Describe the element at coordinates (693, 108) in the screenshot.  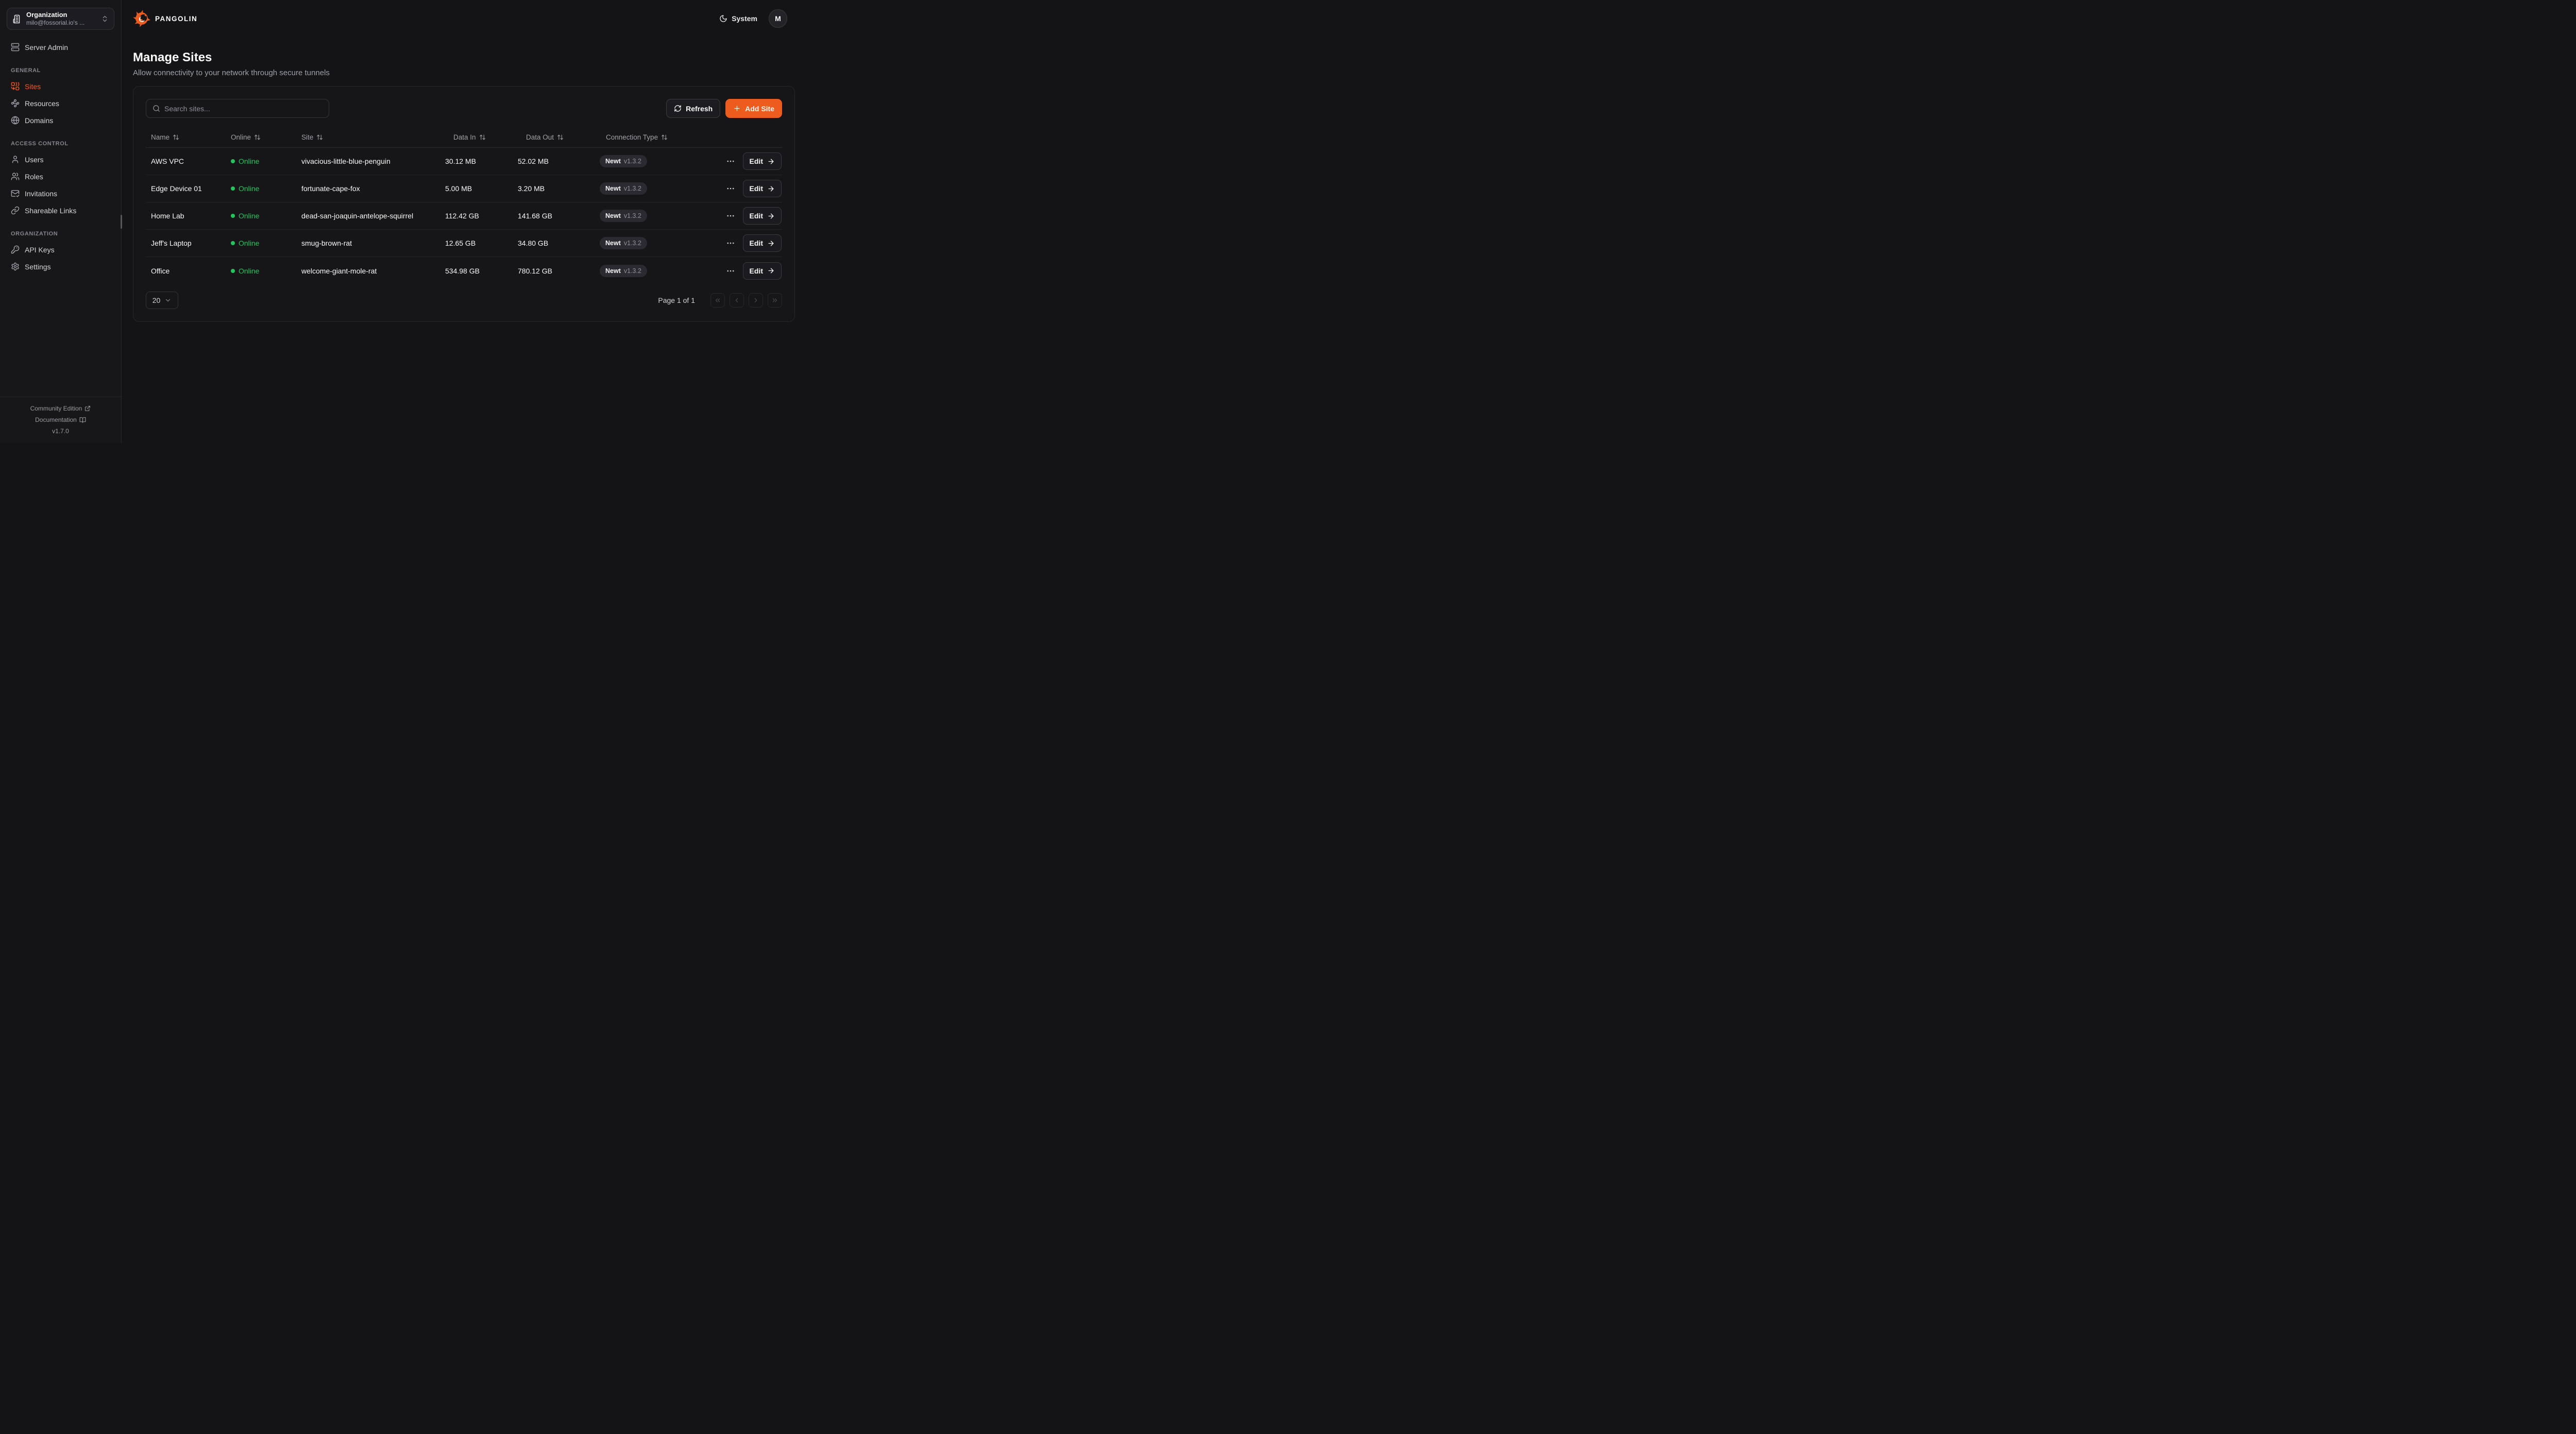
I see `refresh-button: Refresh` at that location.